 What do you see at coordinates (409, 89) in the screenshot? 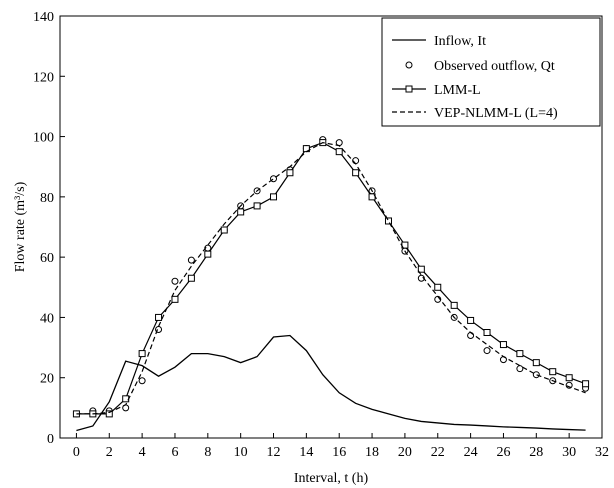
I see `legend-swatch-lmm-marker` at bounding box center [409, 89].